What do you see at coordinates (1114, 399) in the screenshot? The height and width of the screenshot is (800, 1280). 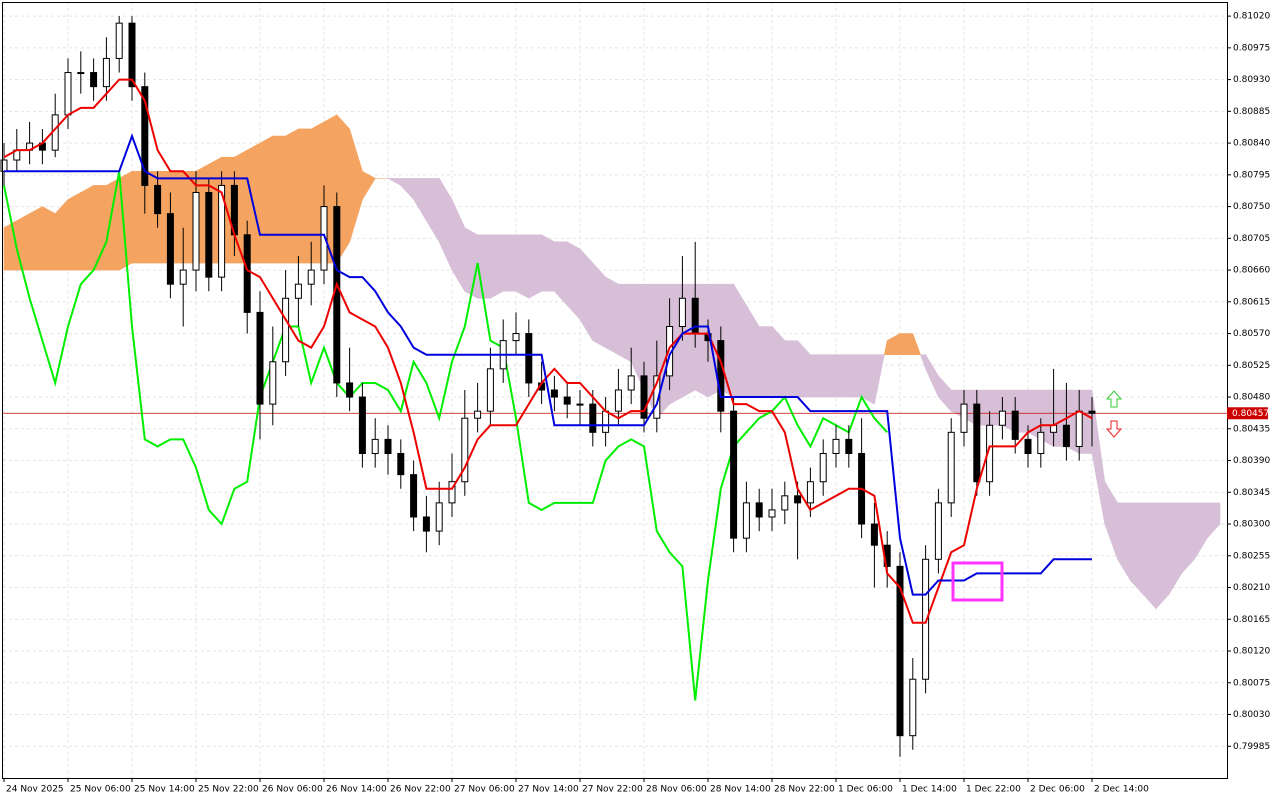 I see `buy-arrow` at bounding box center [1114, 399].